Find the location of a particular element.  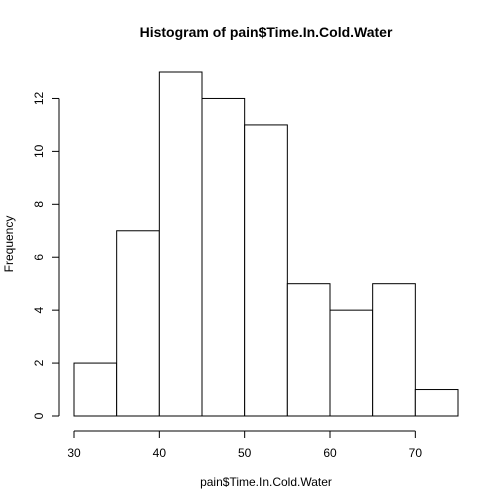

y-tick-label-3: 6 is located at coordinates (39, 257).